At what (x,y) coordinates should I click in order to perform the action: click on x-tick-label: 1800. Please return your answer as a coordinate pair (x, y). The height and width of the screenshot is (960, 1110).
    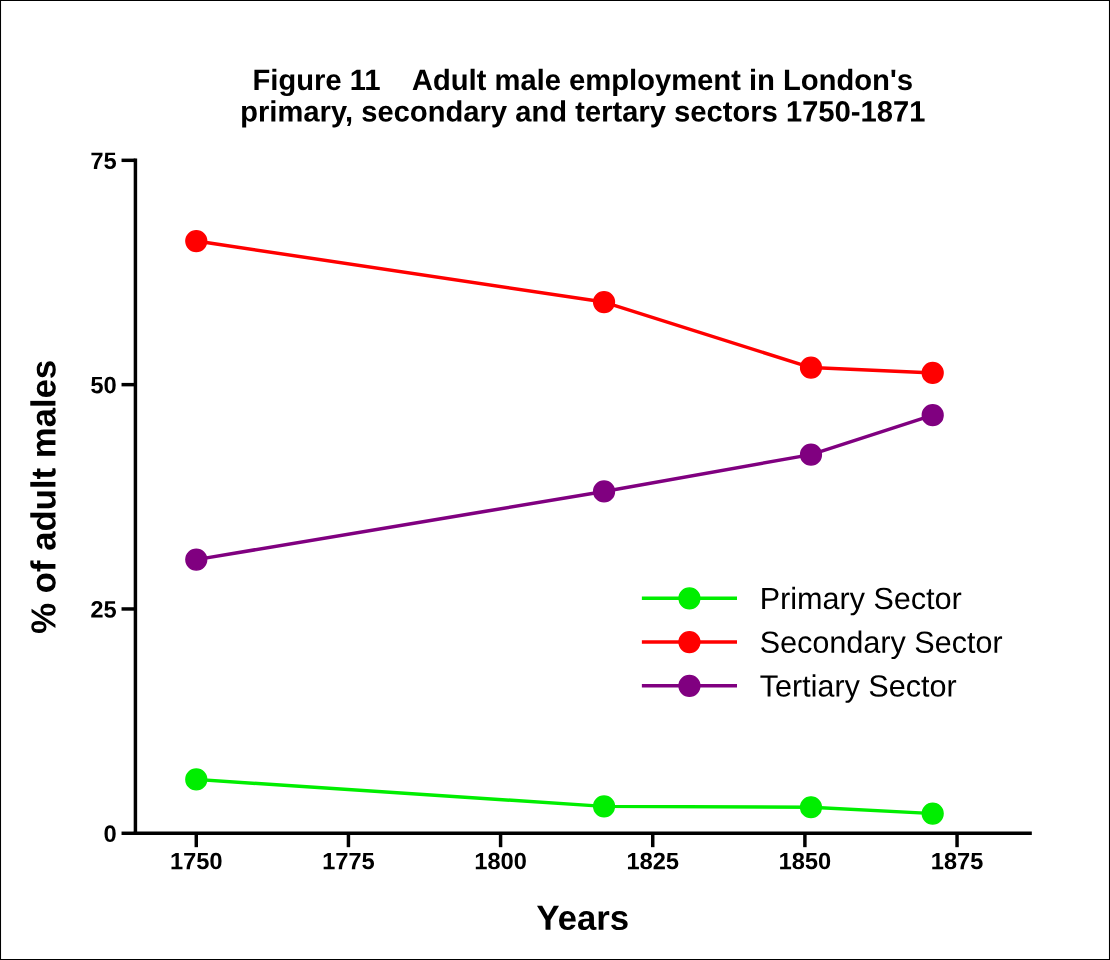
    Looking at the image, I should click on (500, 861).